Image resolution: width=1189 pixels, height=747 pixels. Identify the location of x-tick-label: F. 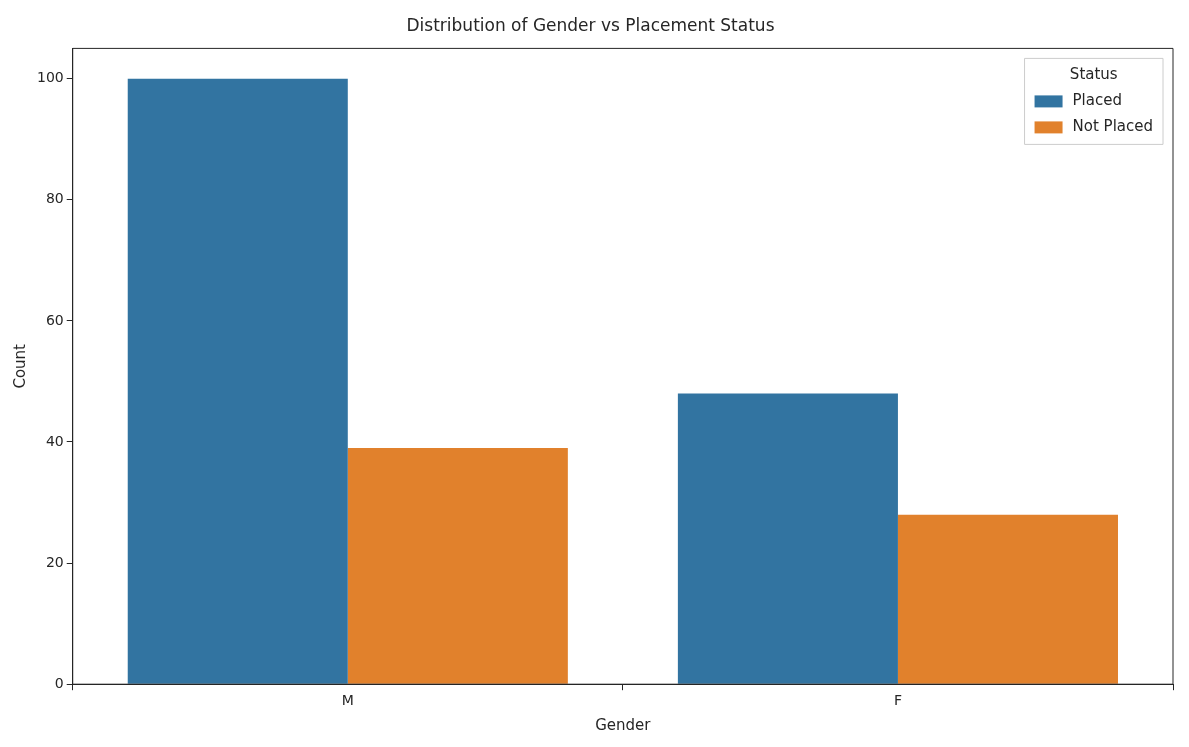
(897, 700).